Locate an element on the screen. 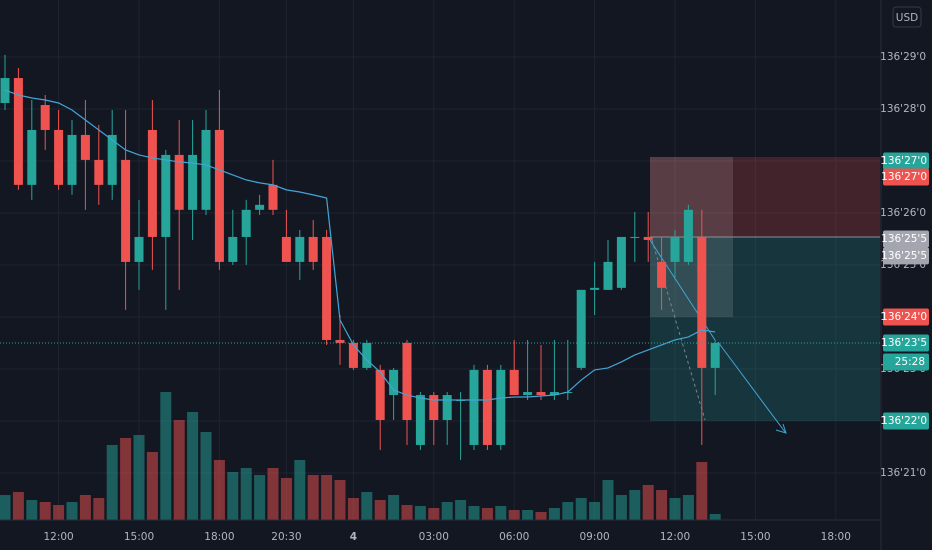 The width and height of the screenshot is (932, 550). currency: USD is located at coordinates (907, 18).